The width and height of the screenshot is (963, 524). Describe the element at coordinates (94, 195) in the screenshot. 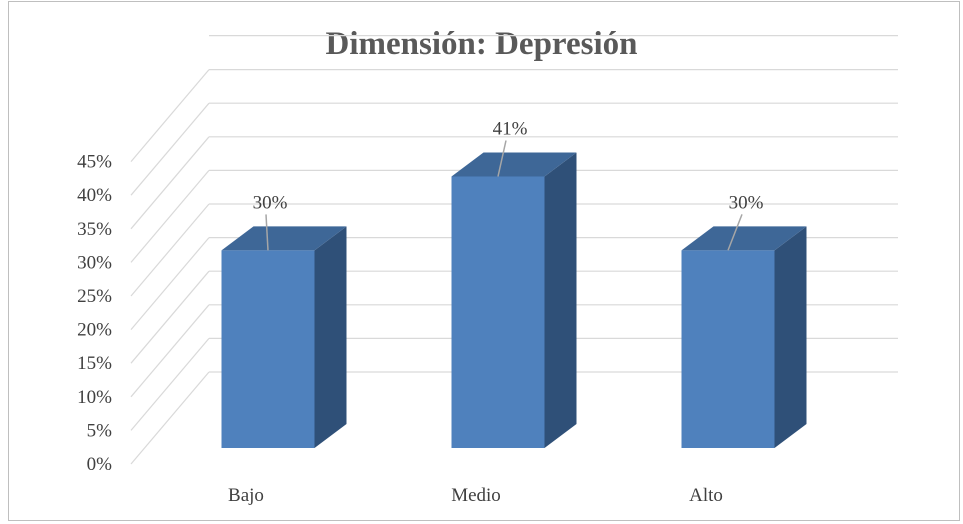

I see `y-tick-label: 40%` at that location.